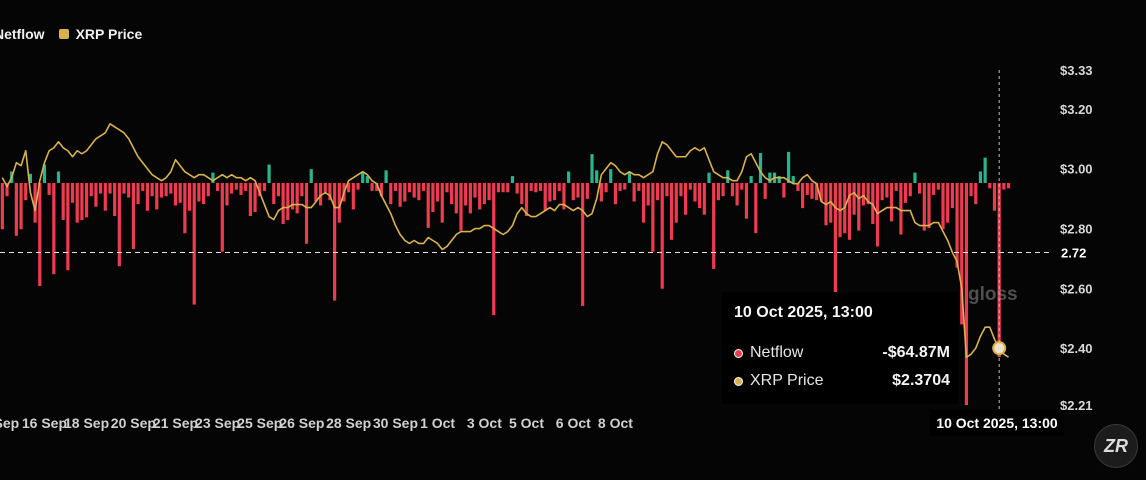 The image size is (1146, 480). What do you see at coordinates (777, 352) in the screenshot?
I see `tooltip-netflow-label: Netflow` at bounding box center [777, 352].